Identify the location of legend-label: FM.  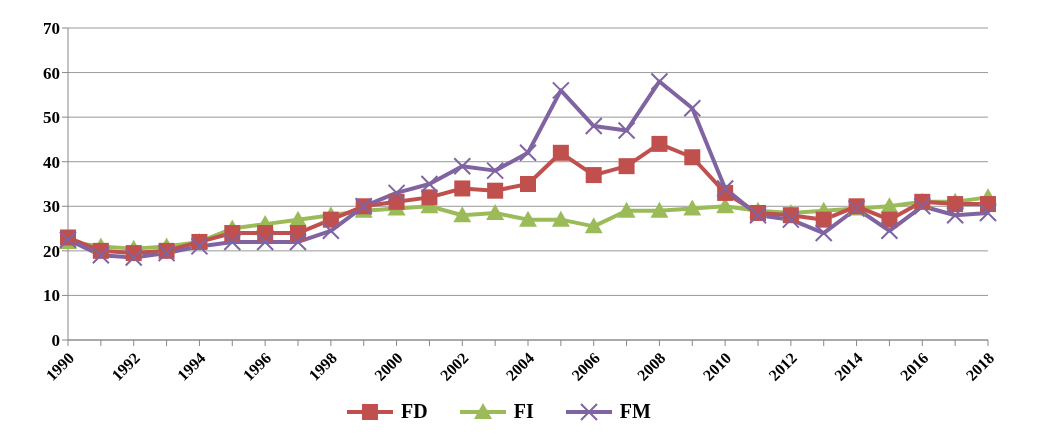
(634, 411).